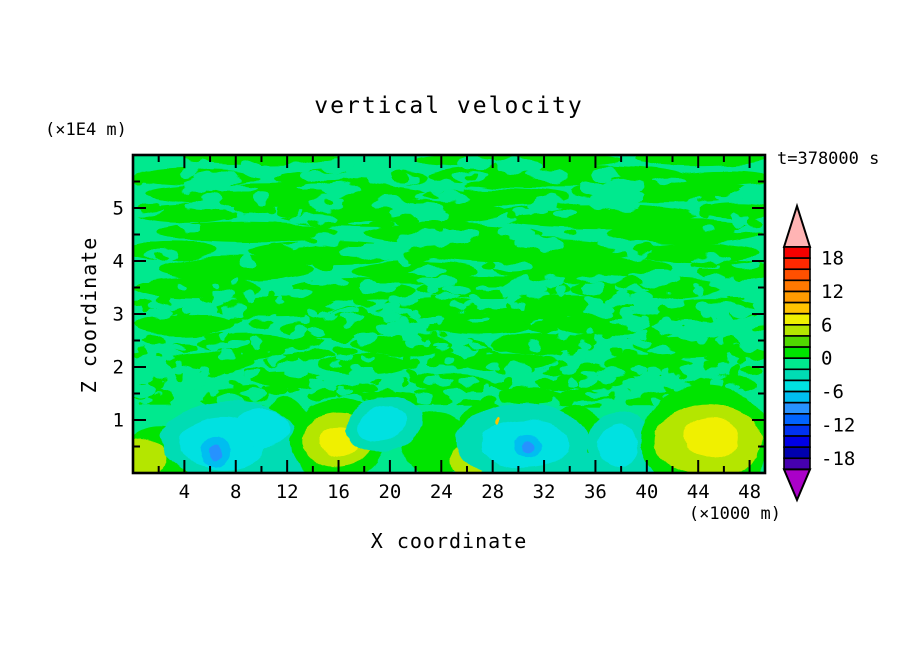  I want to click on time-stamp-label: t=378000 s, so click(828, 159).